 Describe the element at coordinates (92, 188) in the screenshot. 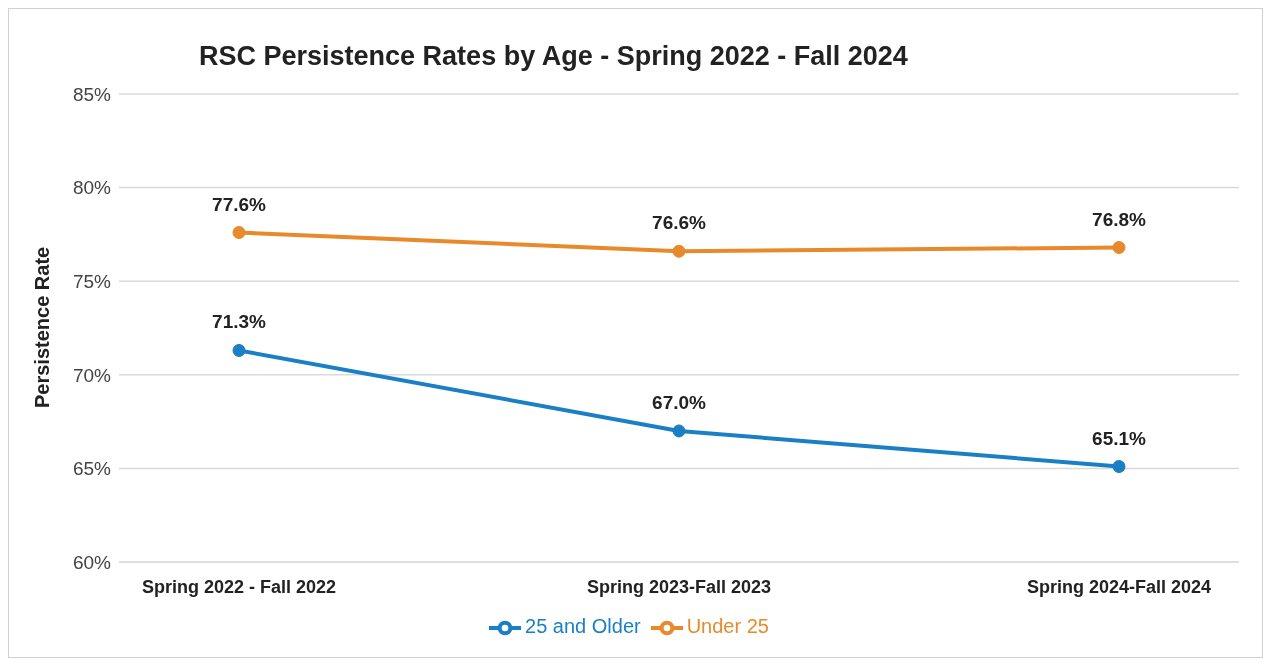

I see `y-tick-label: 80%` at that location.